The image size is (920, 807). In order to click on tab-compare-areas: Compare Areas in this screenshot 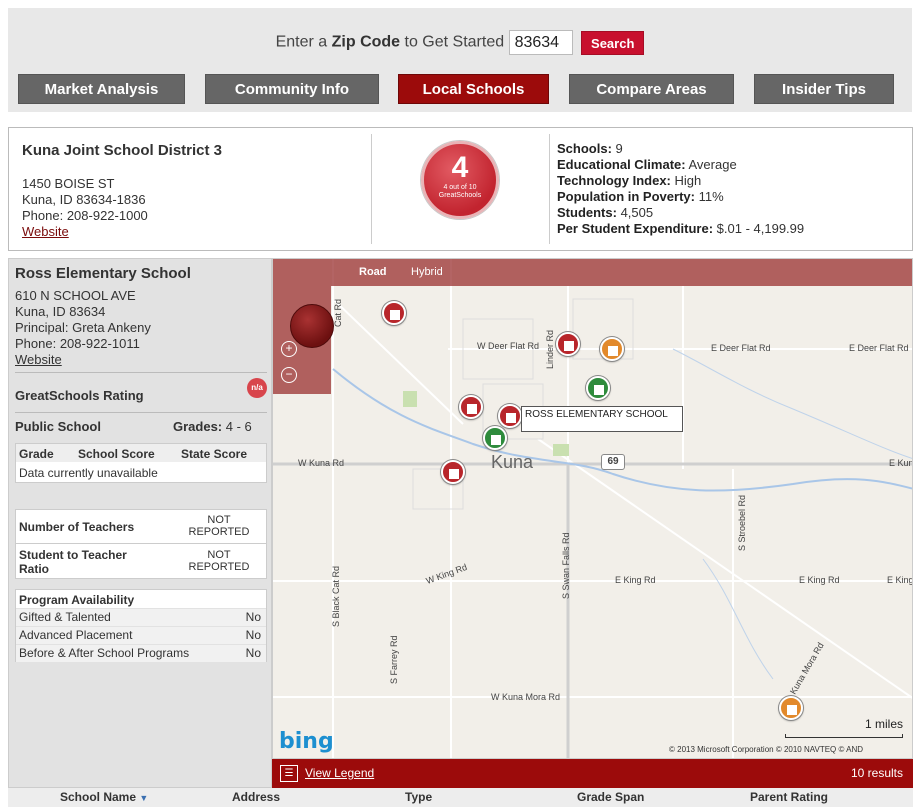, I will do `click(651, 89)`.